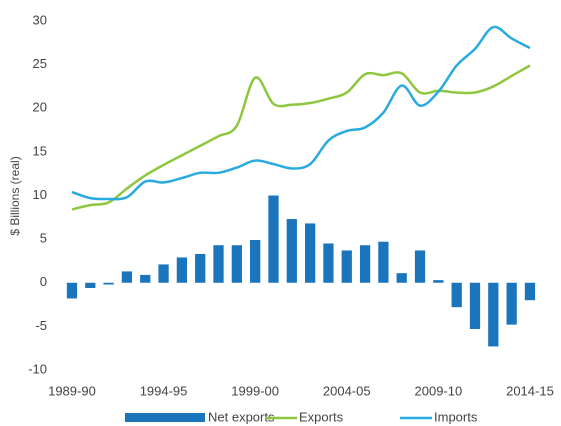 The height and width of the screenshot is (426, 561). Describe the element at coordinates (439, 390) in the screenshot. I see `x-tick-label: 2009-10` at that location.